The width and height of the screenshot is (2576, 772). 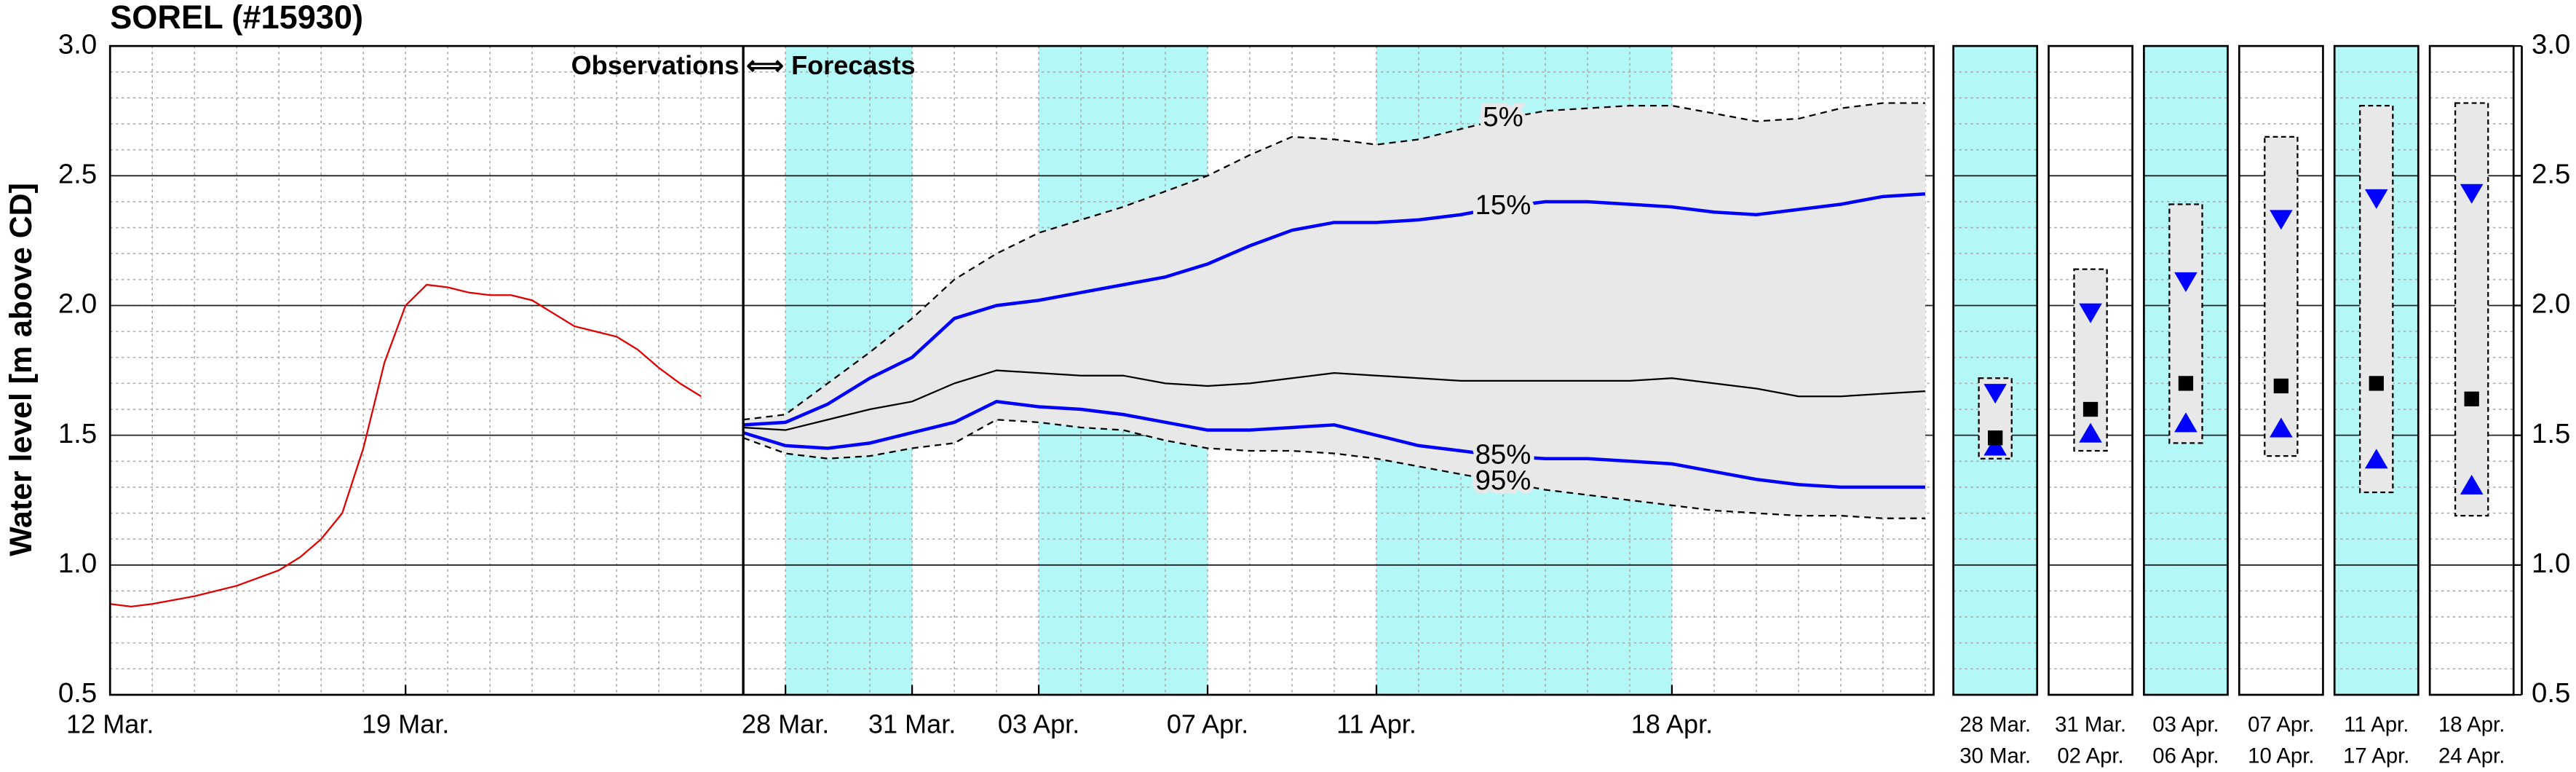 What do you see at coordinates (1503, 205) in the screenshot?
I see `series-label: 15%` at bounding box center [1503, 205].